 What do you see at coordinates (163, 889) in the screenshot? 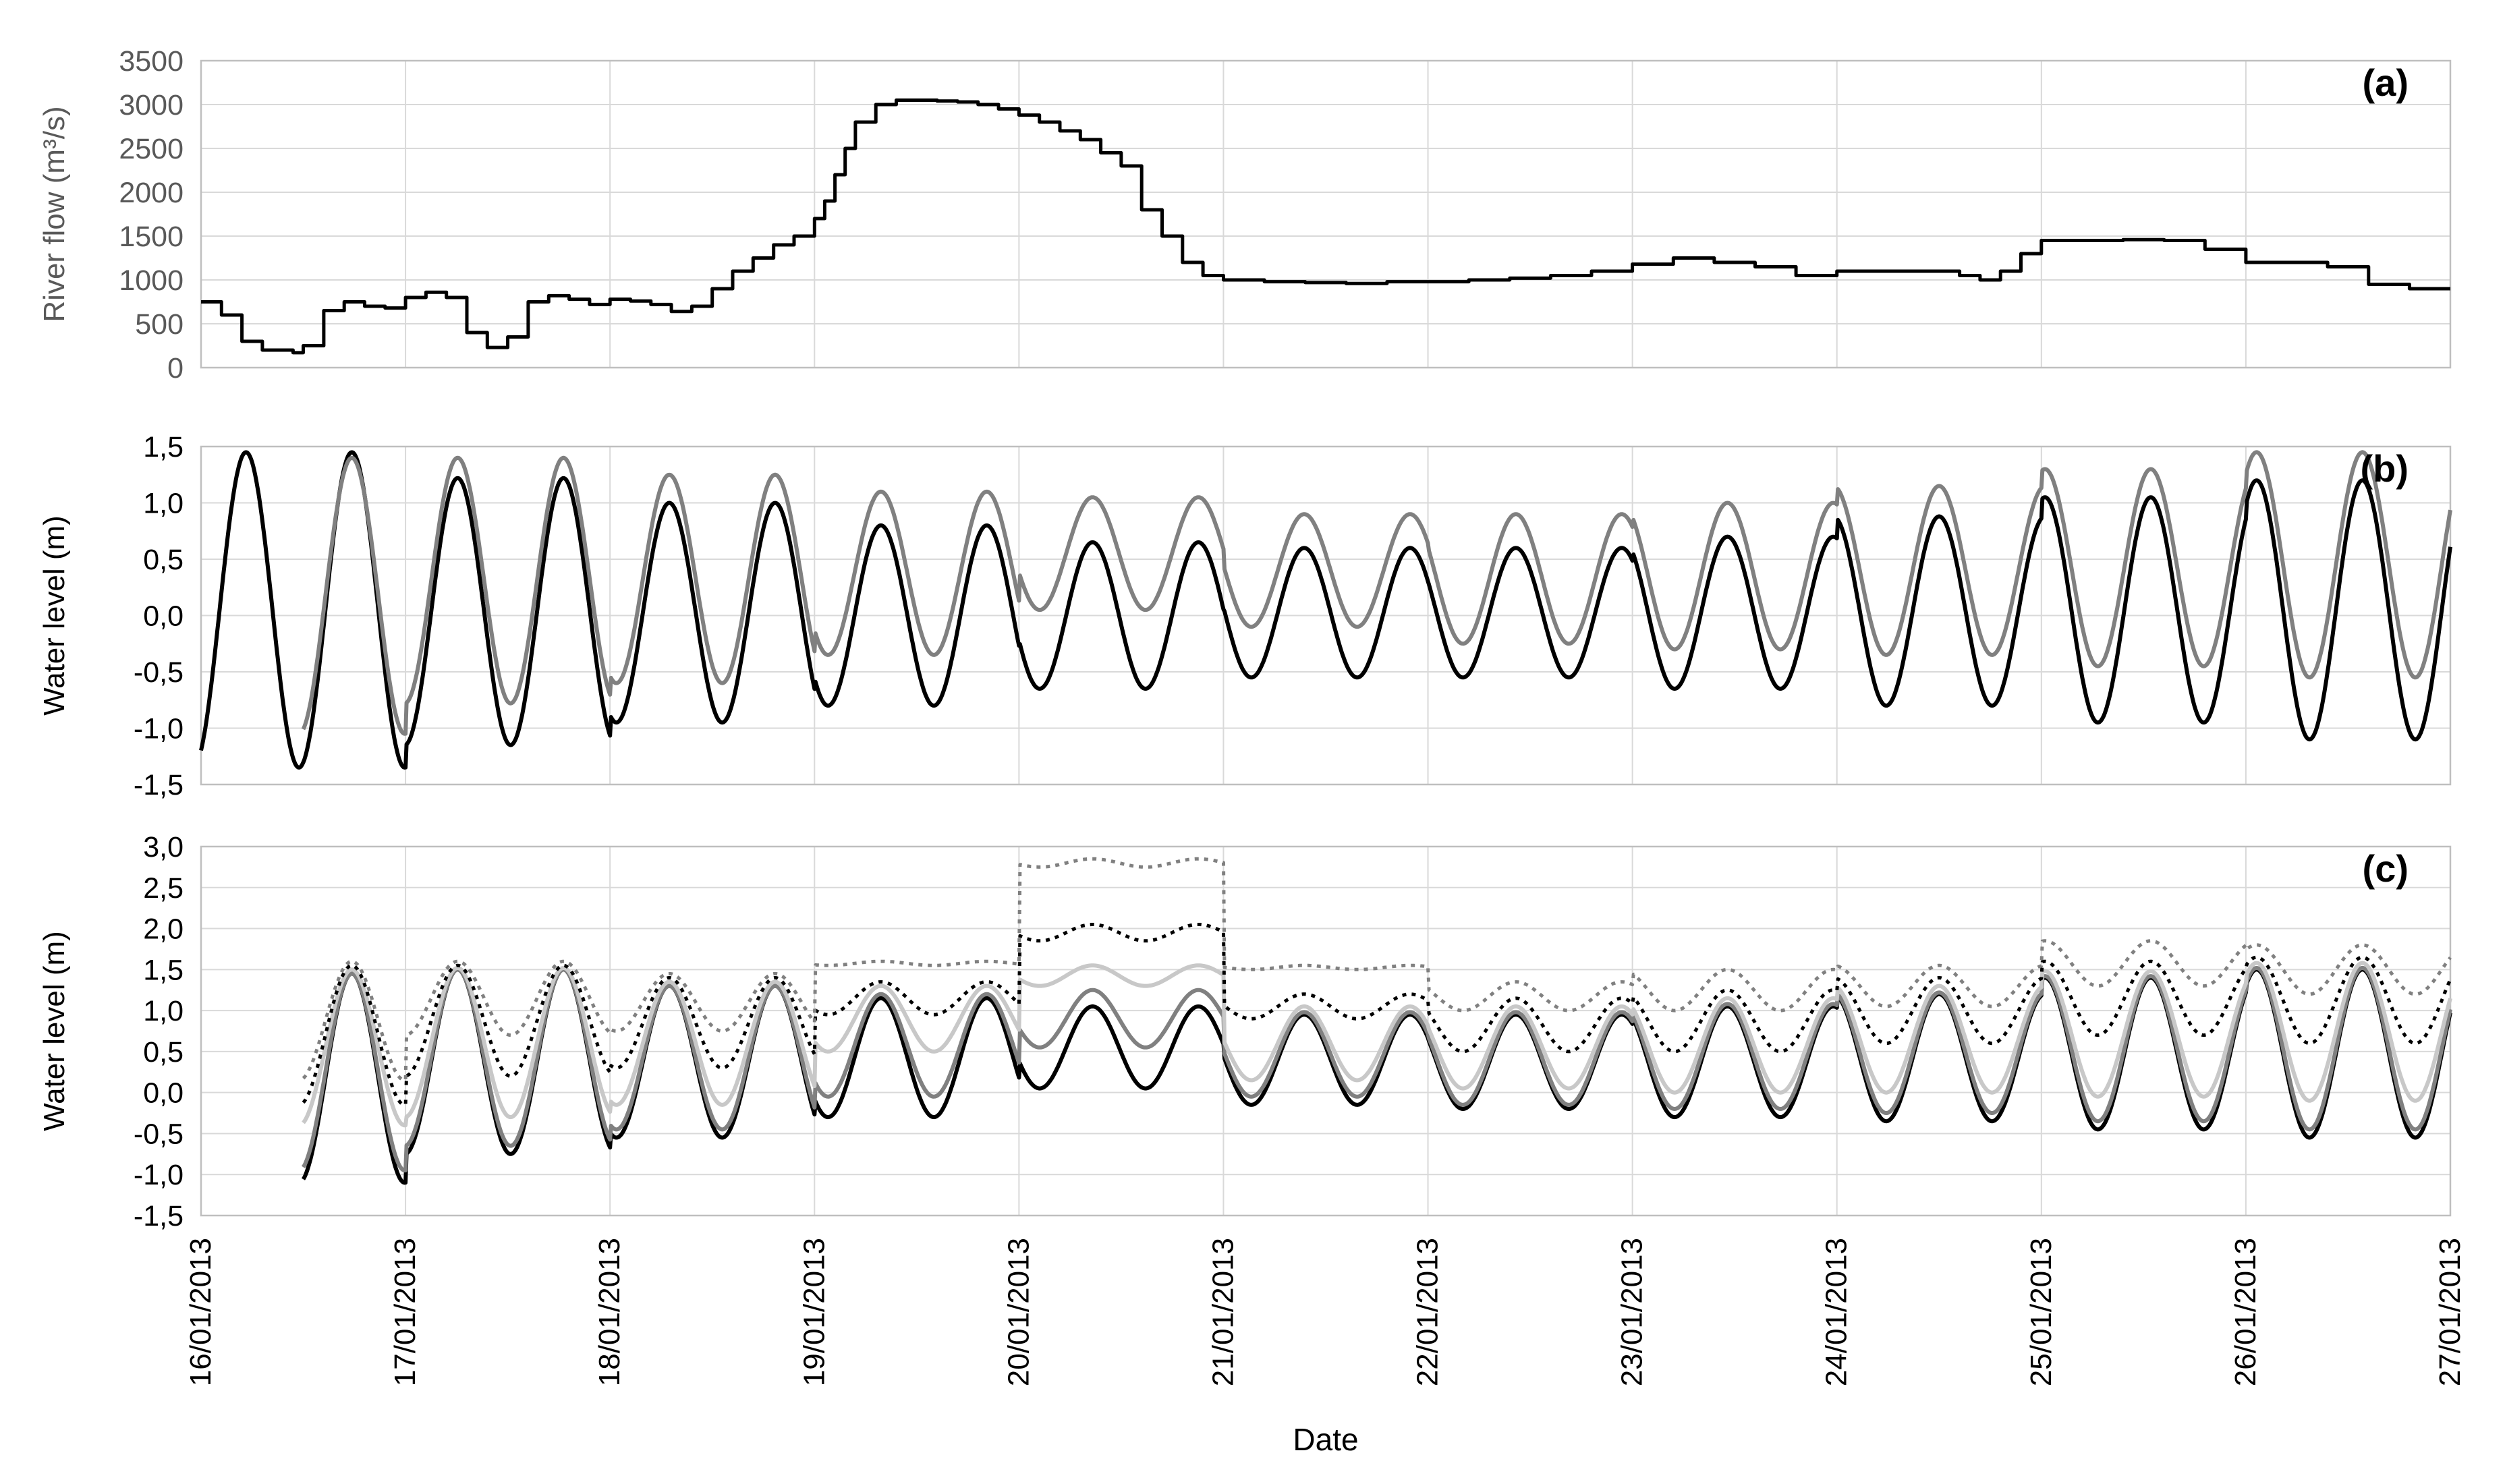
I see `y-tick-label: 2,5` at bounding box center [163, 889].